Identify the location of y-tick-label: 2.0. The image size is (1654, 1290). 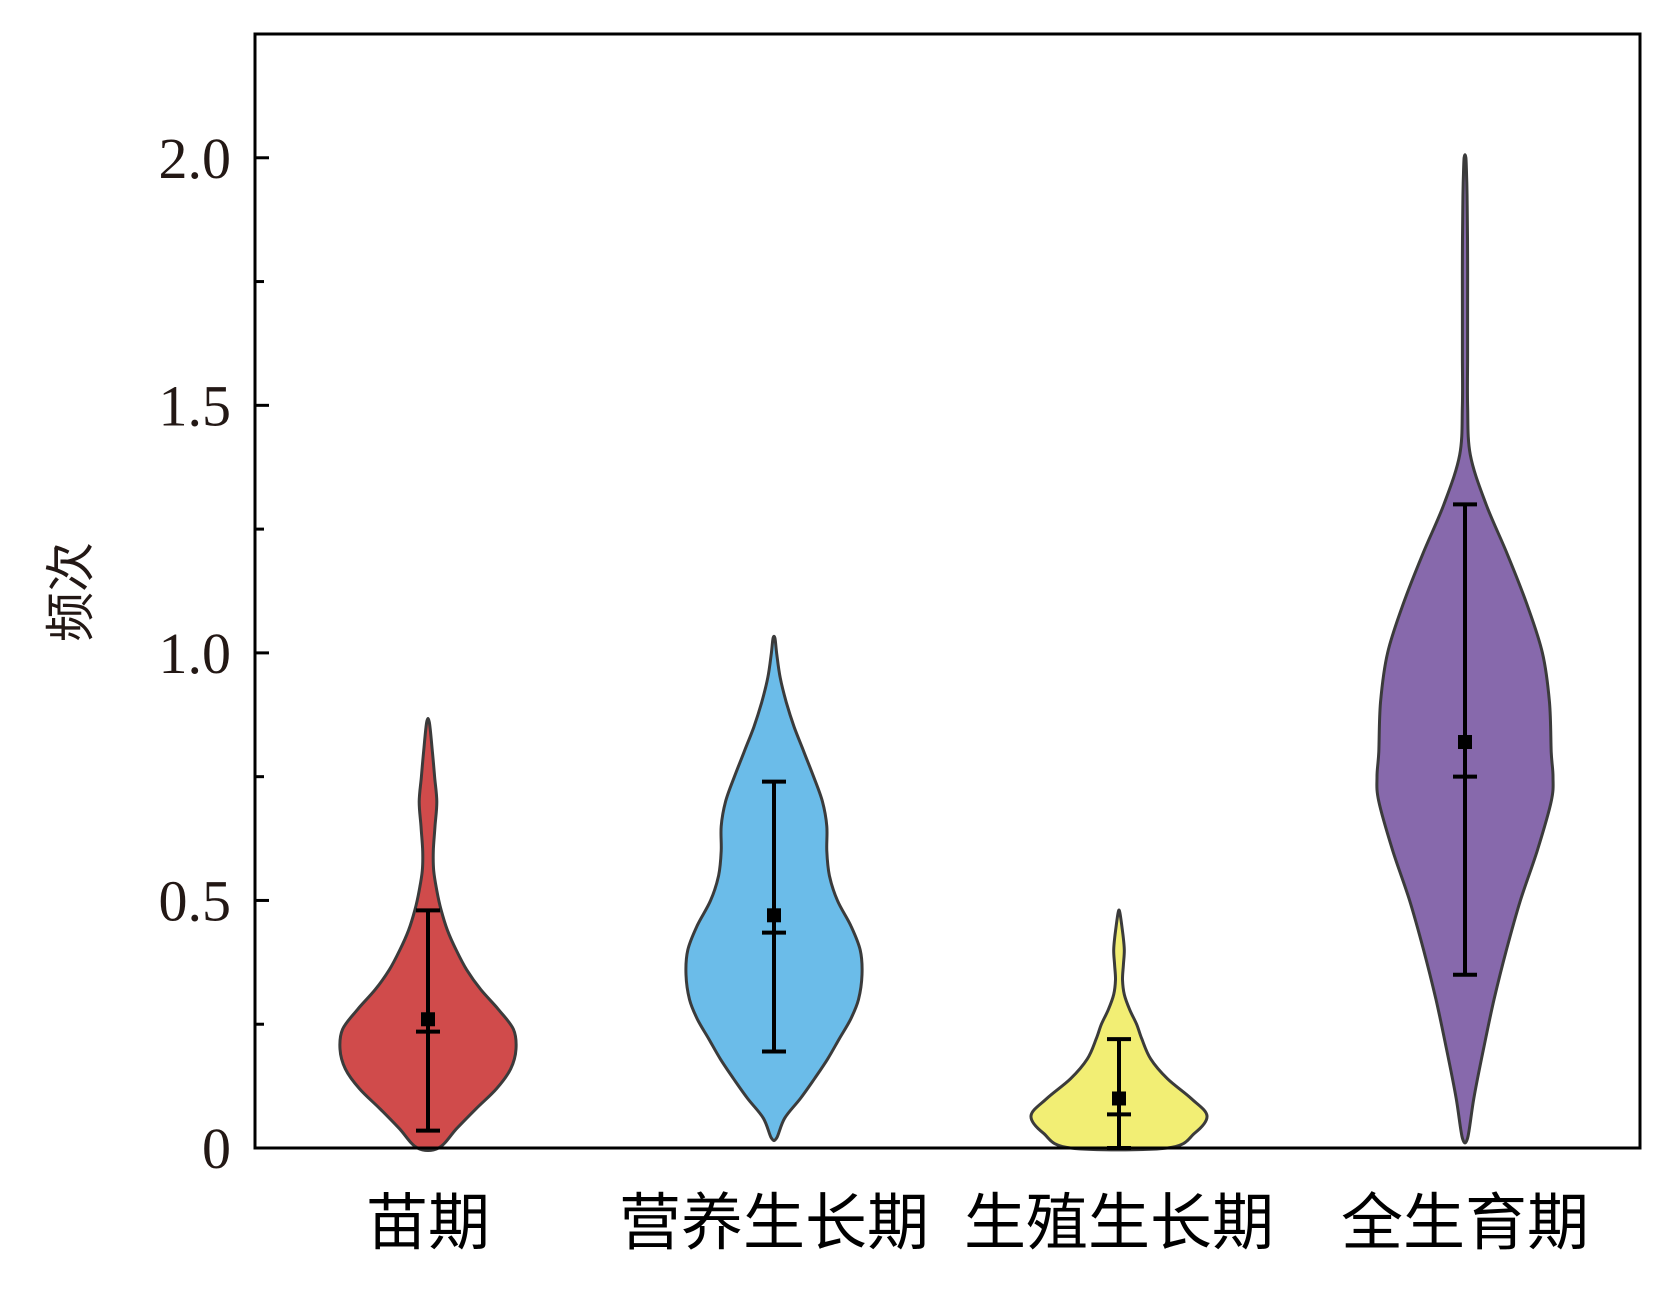
(195, 158).